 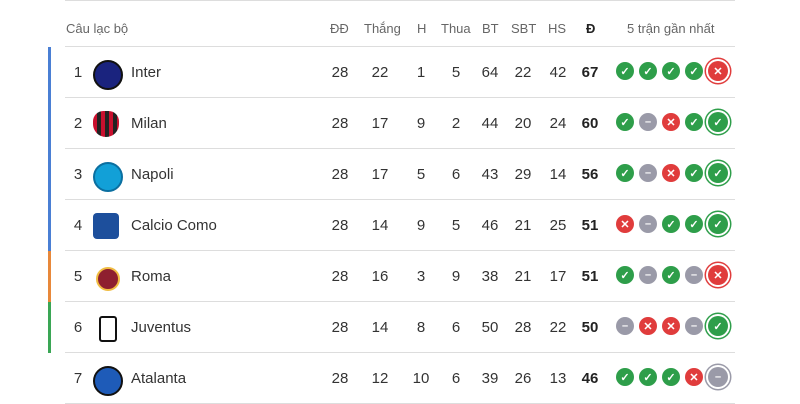 What do you see at coordinates (391, 123) in the screenshot?
I see `table-row: 2 Milan 28 17 9 2 44 20 24 60 ✓ – ✕ ✓ ✓` at bounding box center [391, 123].